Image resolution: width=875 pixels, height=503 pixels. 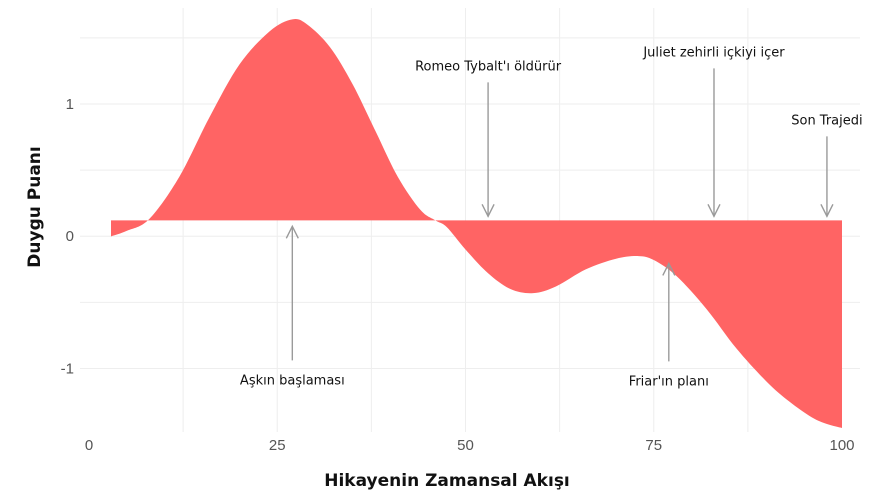 I want to click on annotation: Friar'ın planı, so click(x=669, y=325).